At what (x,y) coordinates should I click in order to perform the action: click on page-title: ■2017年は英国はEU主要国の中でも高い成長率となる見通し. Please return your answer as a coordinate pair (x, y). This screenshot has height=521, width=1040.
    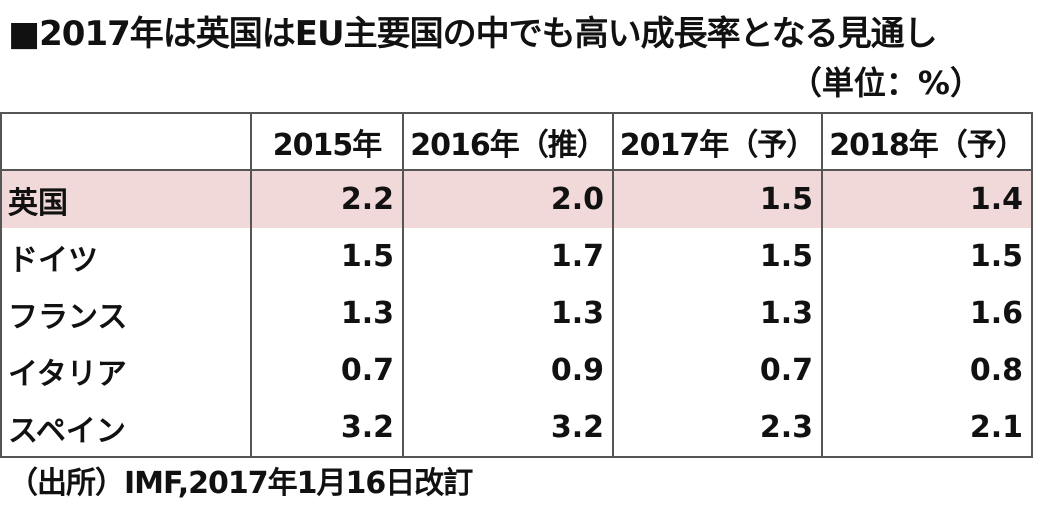
    Looking at the image, I should click on (473, 34).